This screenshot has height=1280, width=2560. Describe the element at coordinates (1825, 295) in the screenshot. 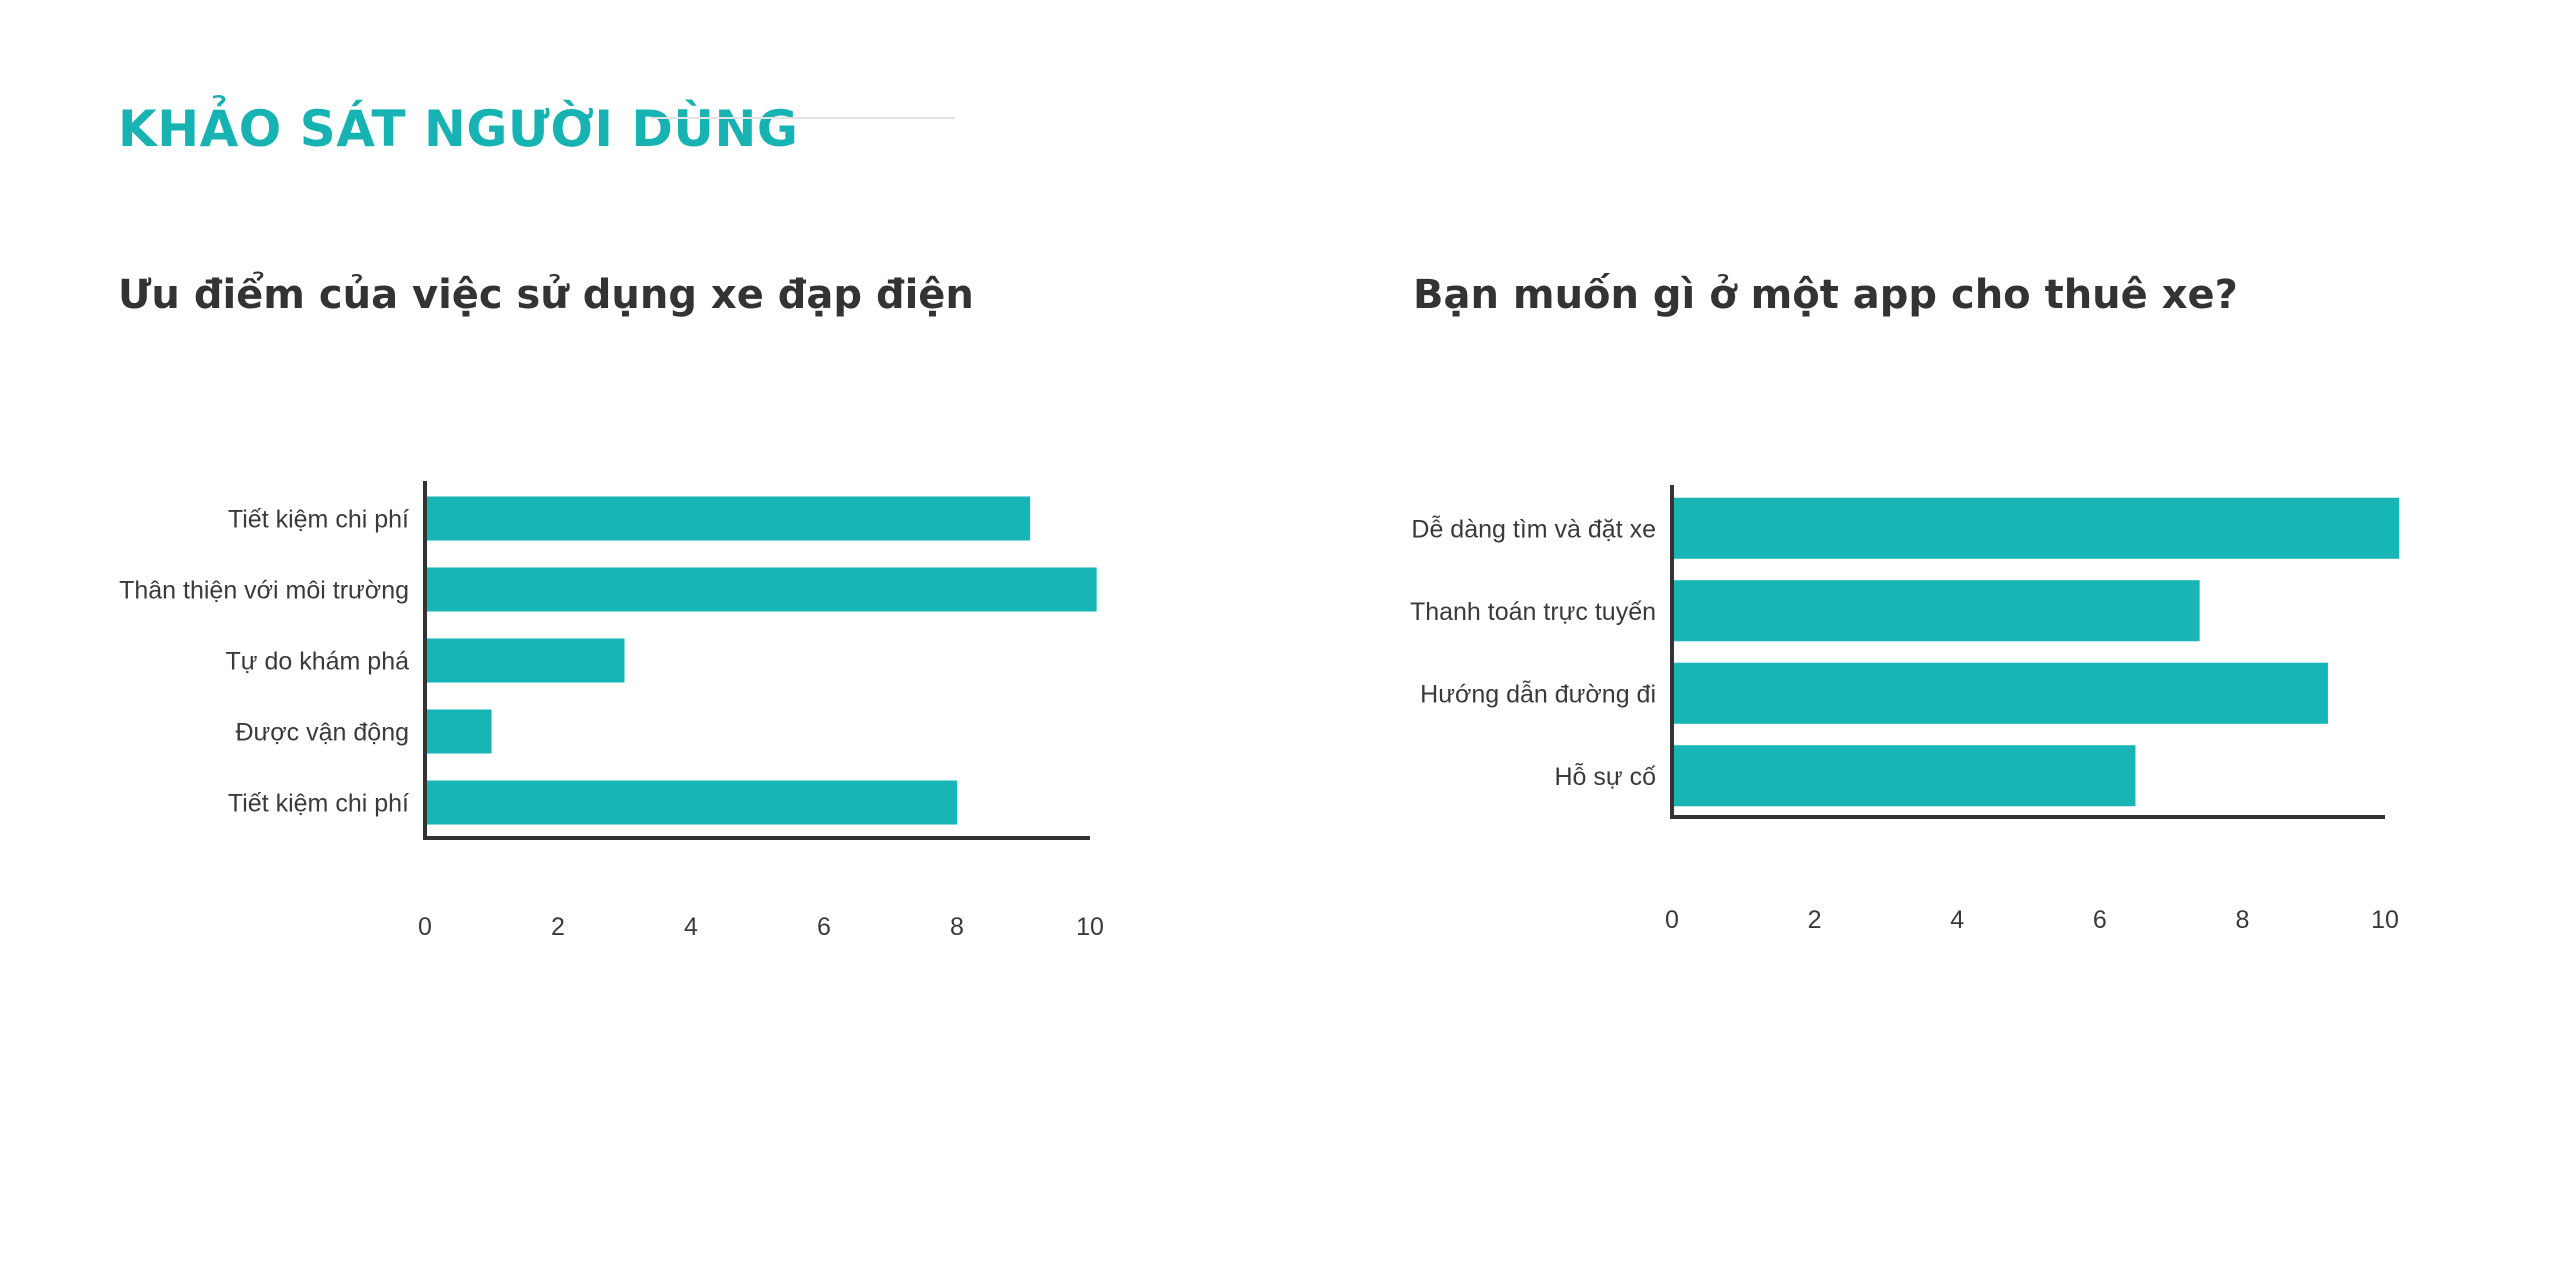

I see `chart-title-app-wishes: Bạn muốn gì ở một app cho thuê xe?` at that location.